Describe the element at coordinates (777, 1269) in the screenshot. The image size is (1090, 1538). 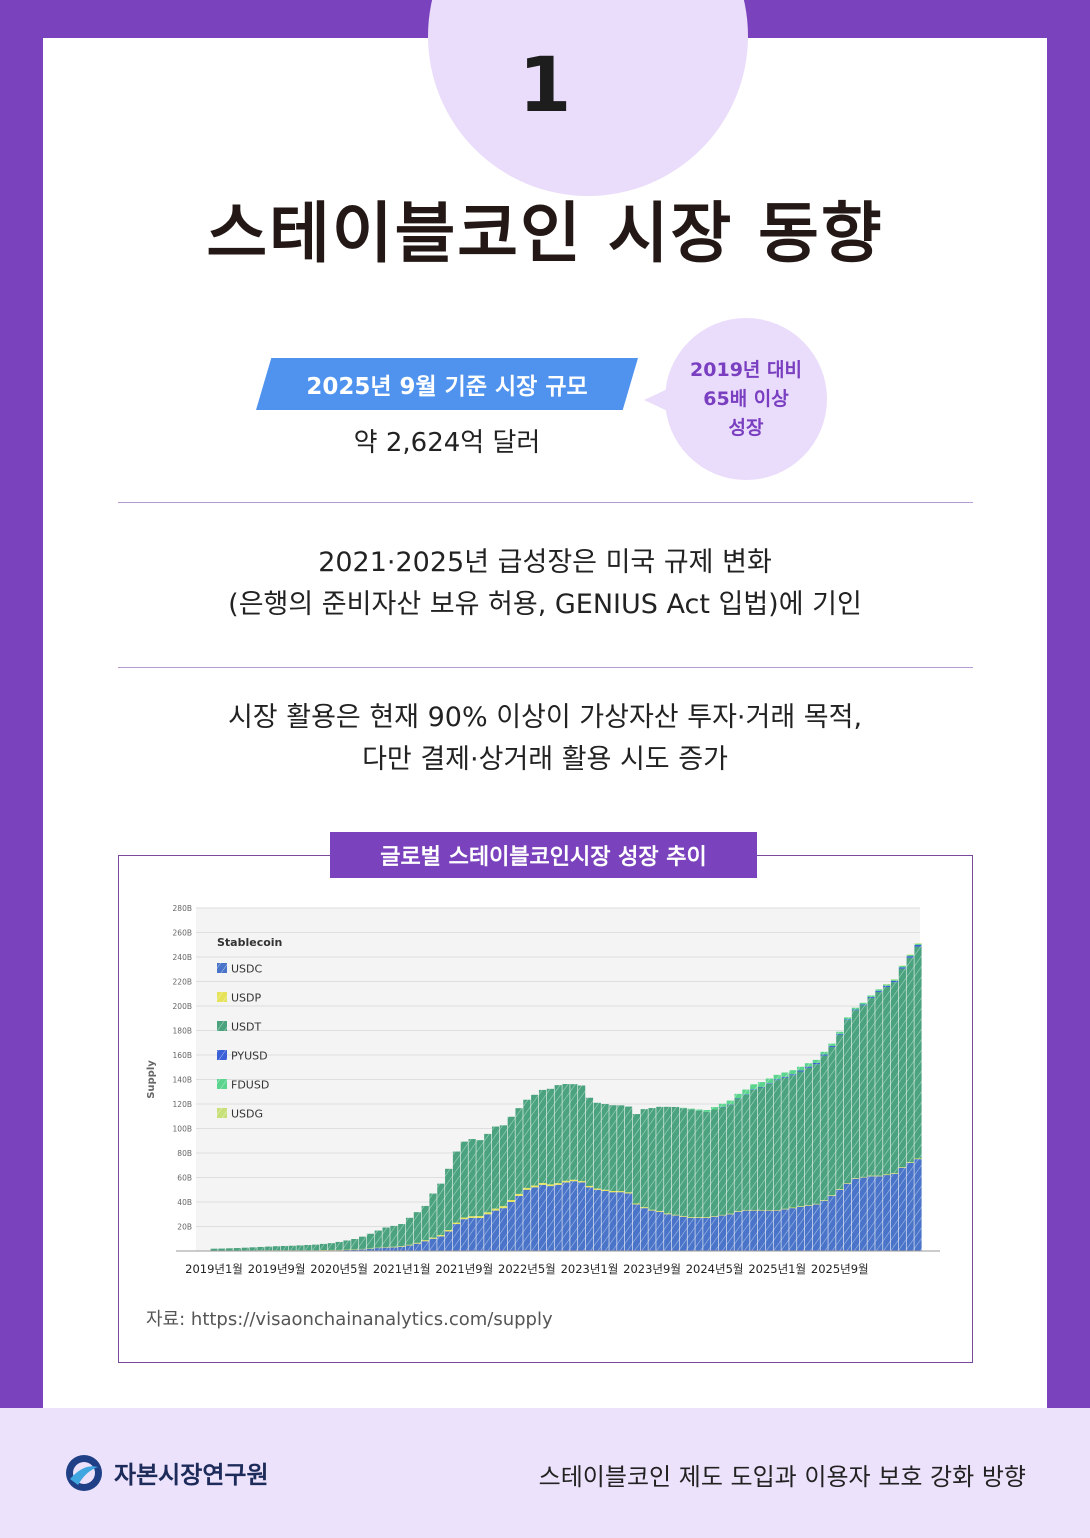
I see `x-tick-label: 2025년1월` at that location.